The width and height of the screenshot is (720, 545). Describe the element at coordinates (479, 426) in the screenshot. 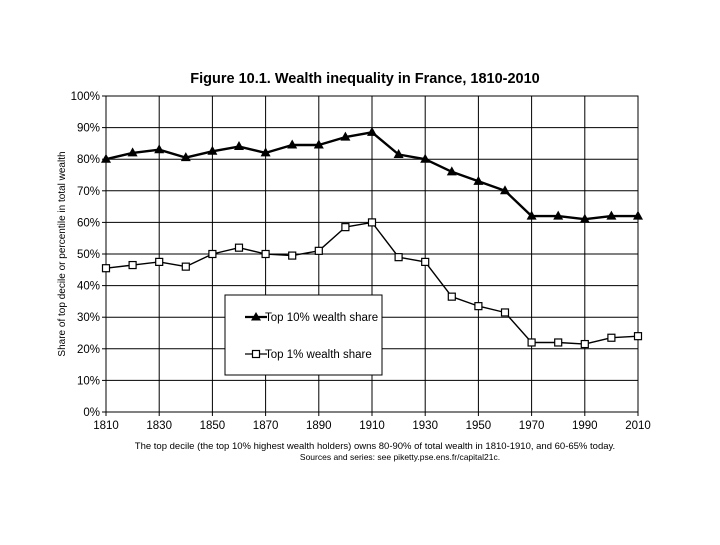

I see `x-tick-label: 1950` at that location.